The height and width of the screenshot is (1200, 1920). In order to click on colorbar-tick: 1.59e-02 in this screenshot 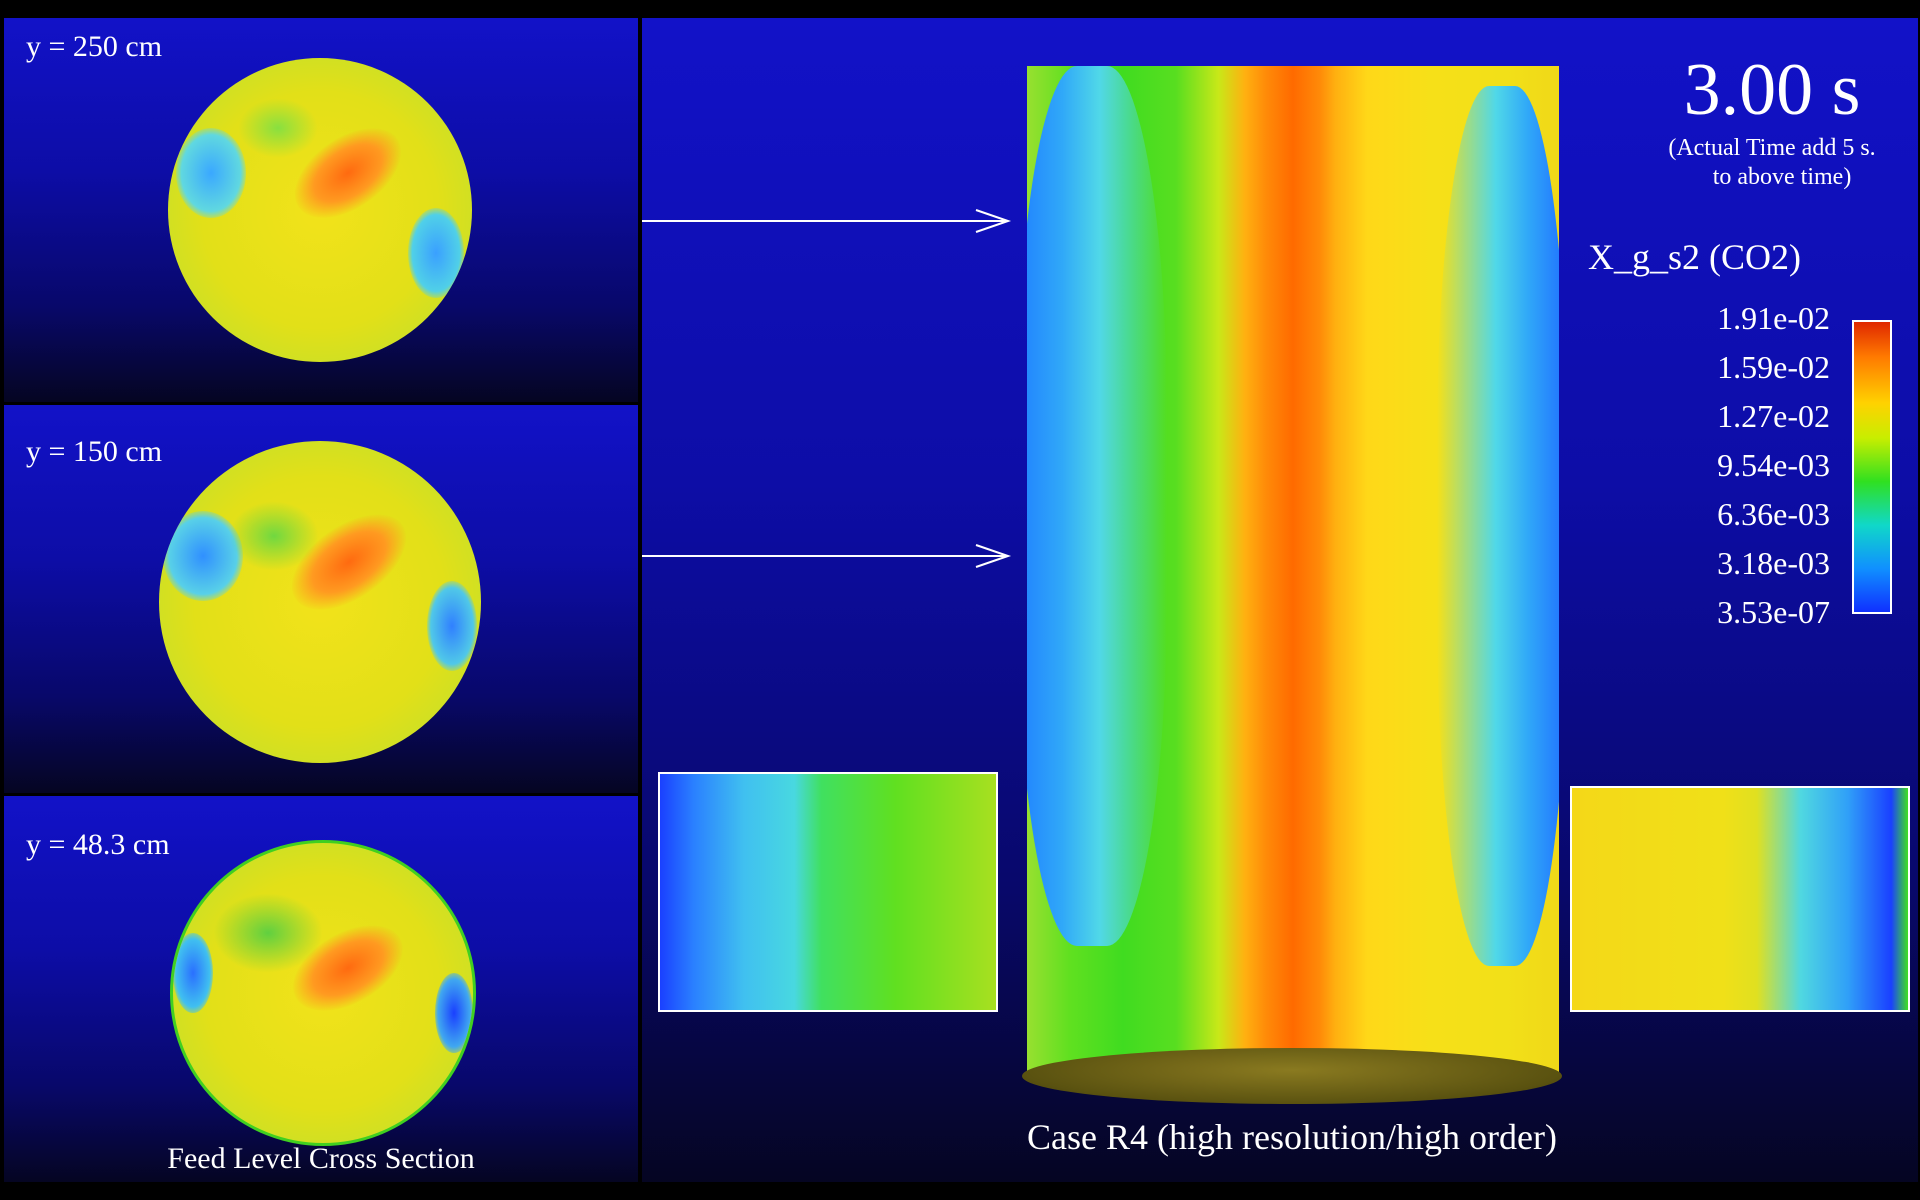, I will do `click(1773, 367)`.